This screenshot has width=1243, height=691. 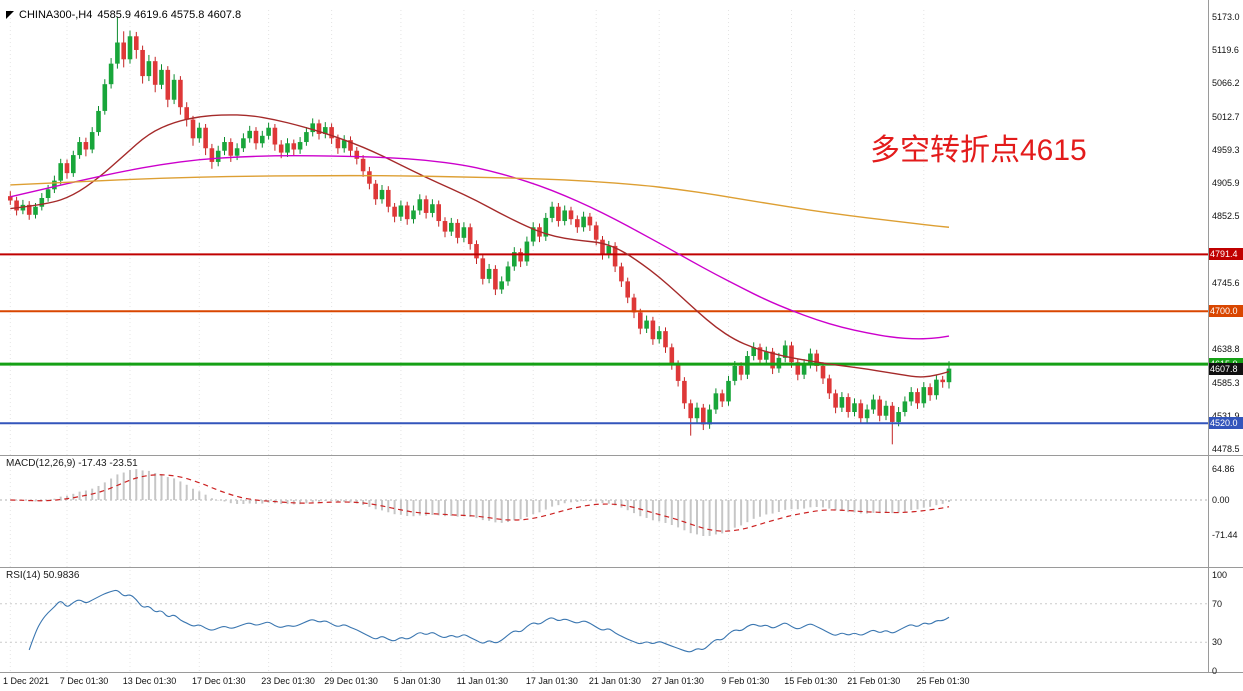 What do you see at coordinates (72, 463) in the screenshot?
I see `macd-label: MACD(12,26,9) -17.43 -23.51` at bounding box center [72, 463].